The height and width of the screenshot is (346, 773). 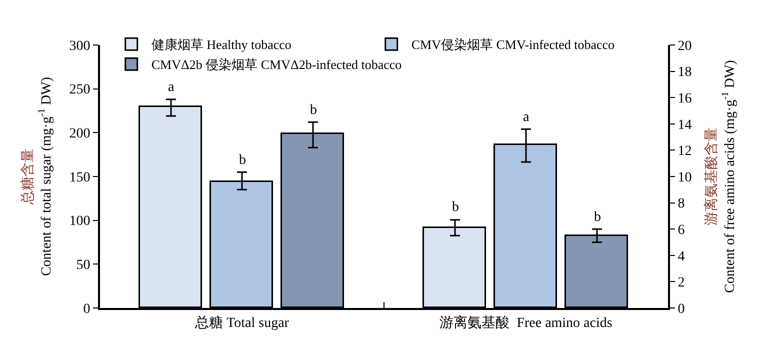 I want to click on y2-tick-label: 10, so click(x=685, y=178).